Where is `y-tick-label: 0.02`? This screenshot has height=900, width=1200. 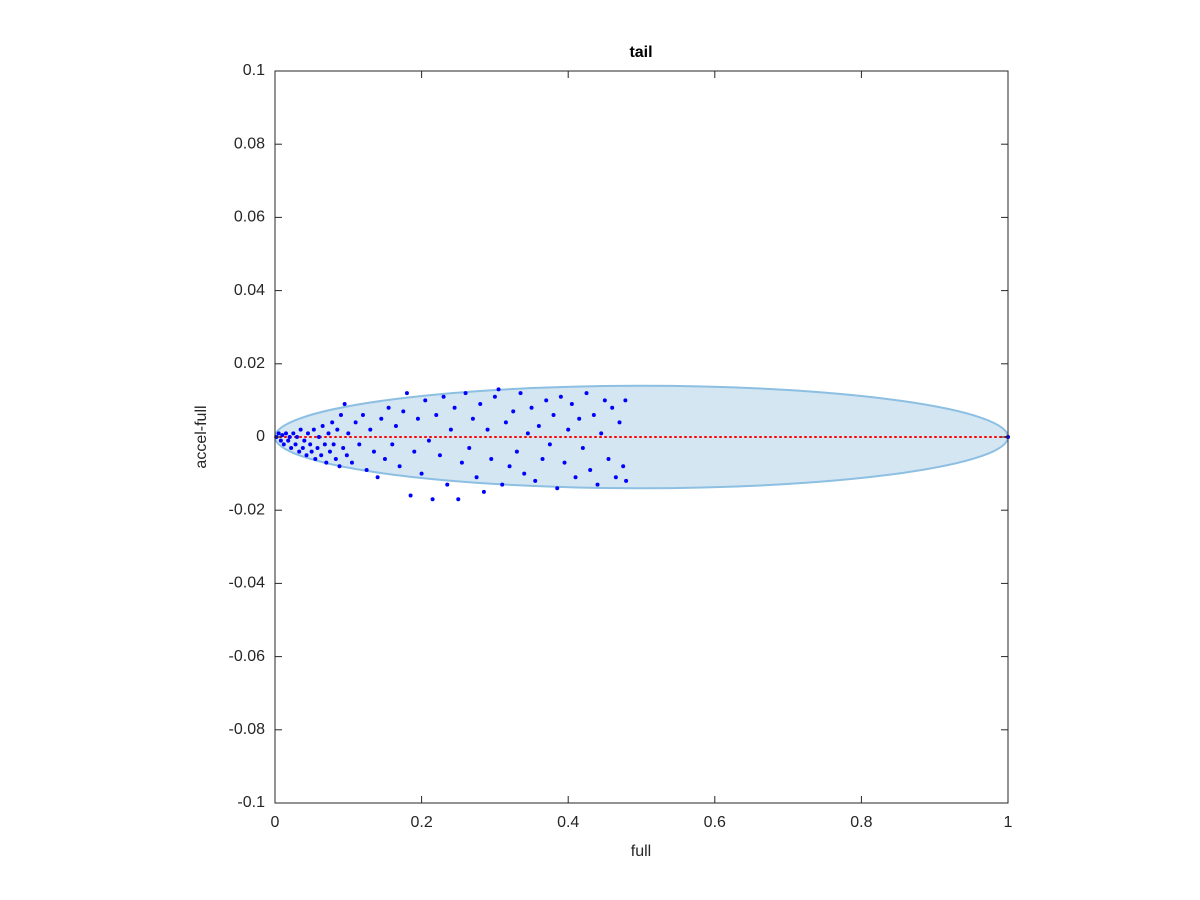 y-tick-label: 0.02 is located at coordinates (249, 363).